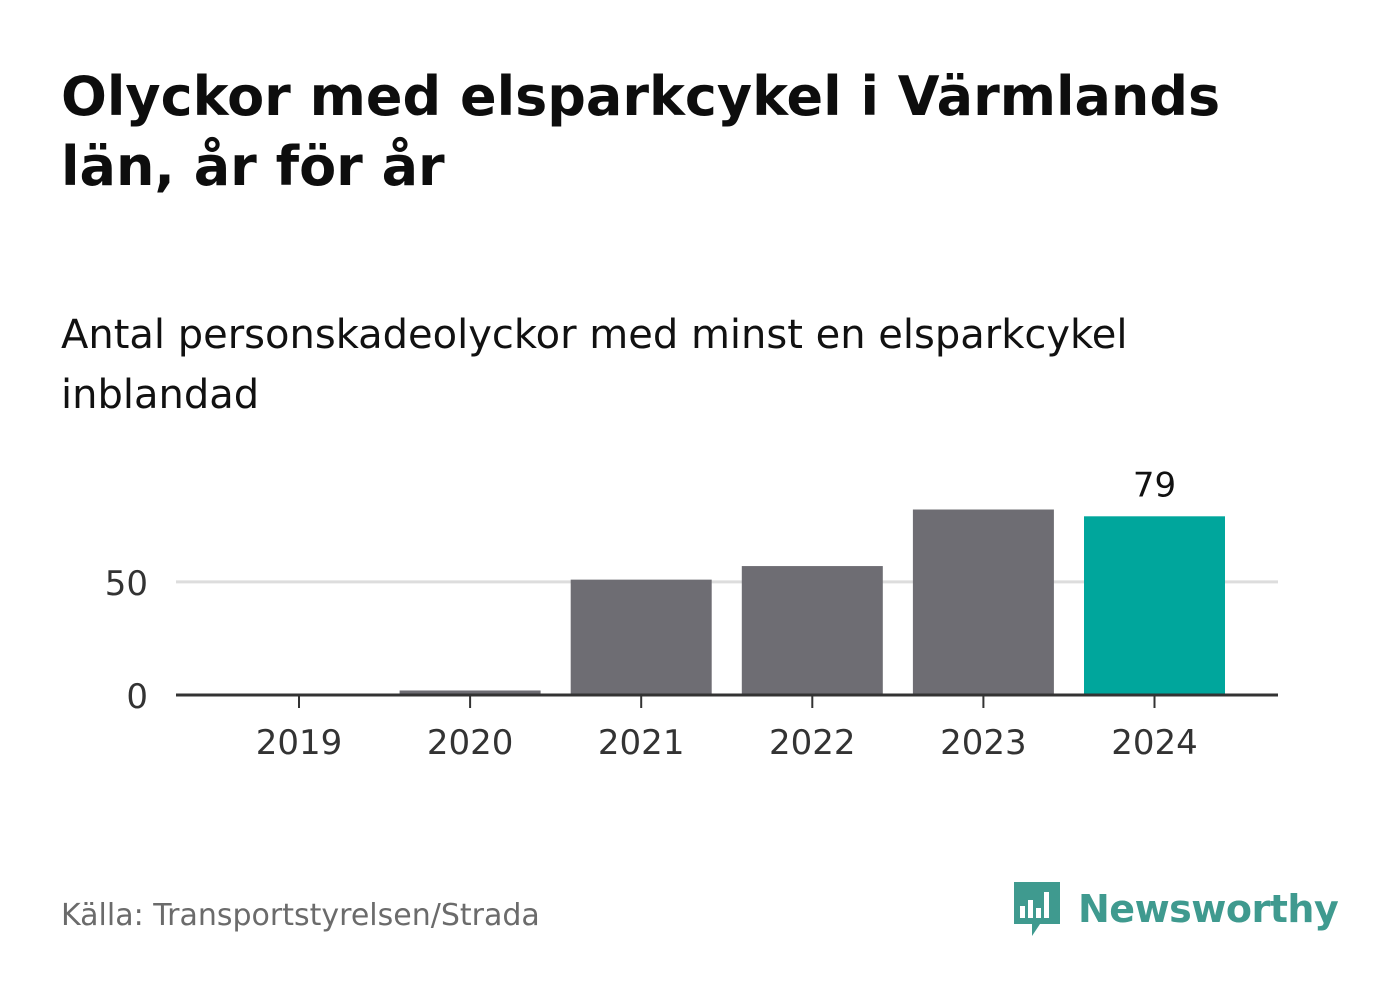 The image size is (1382, 999). What do you see at coordinates (299, 743) in the screenshot?
I see `x-tick-label: 2019` at bounding box center [299, 743].